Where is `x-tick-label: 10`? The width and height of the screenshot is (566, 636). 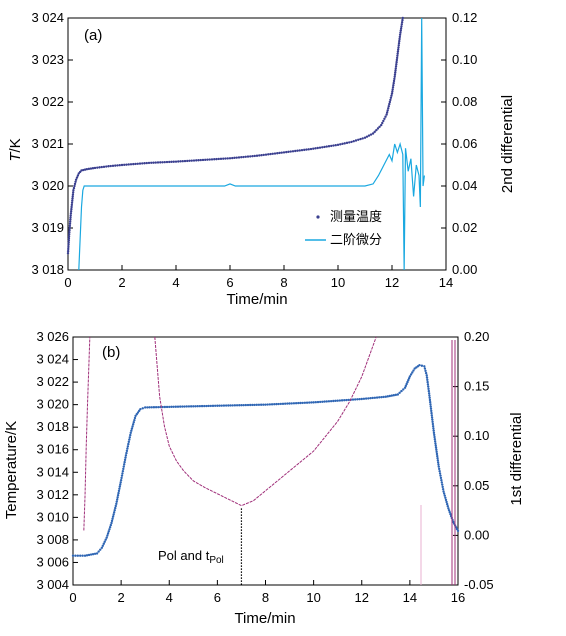
x-tick-label: 10 is located at coordinates (313, 597).